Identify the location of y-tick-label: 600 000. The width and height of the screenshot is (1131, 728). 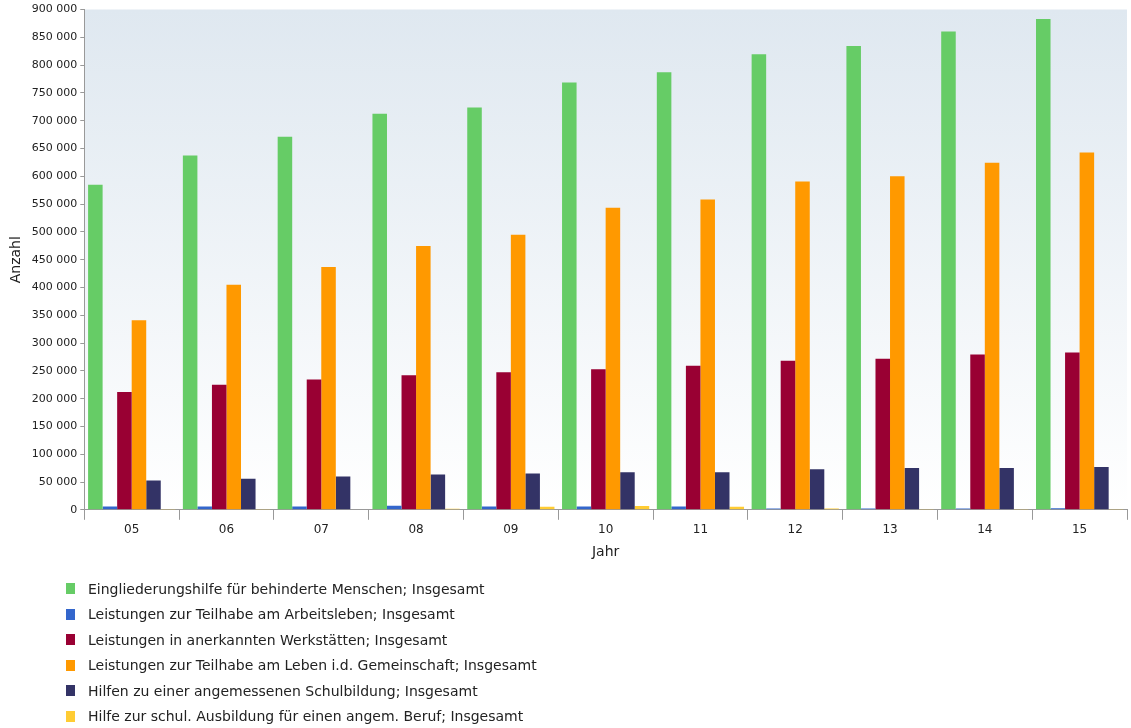
(54, 176).